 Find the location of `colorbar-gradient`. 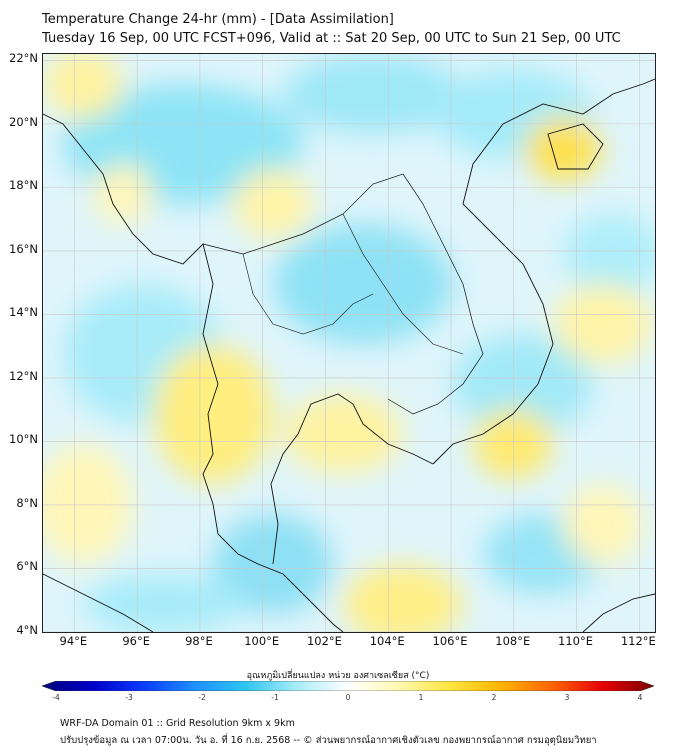

colorbar-gradient is located at coordinates (348, 686).